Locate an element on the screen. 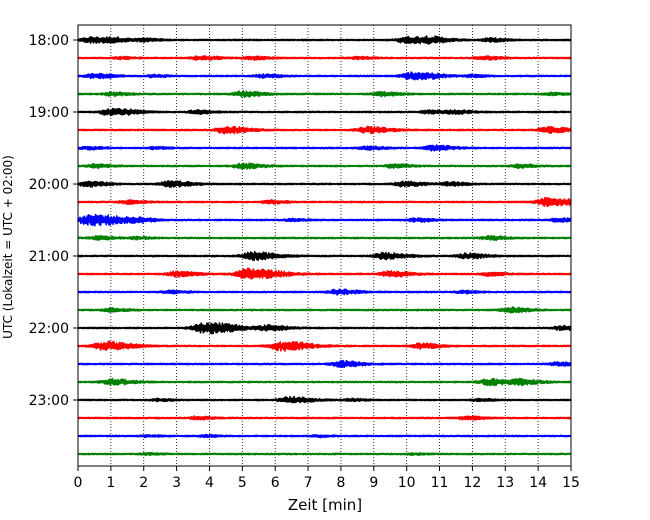 The height and width of the screenshot is (520, 650). x-tick-label: 15 is located at coordinates (571, 483).